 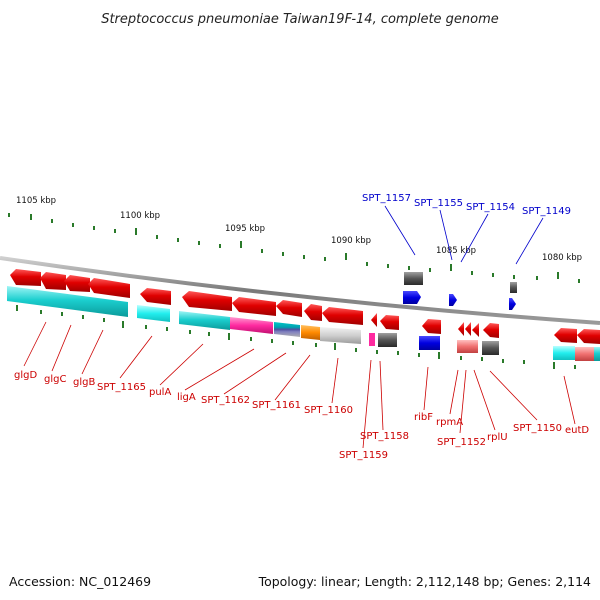 What do you see at coordinates (512, 304) in the screenshot?
I see `gene-spt1149-arrow` at bounding box center [512, 304].